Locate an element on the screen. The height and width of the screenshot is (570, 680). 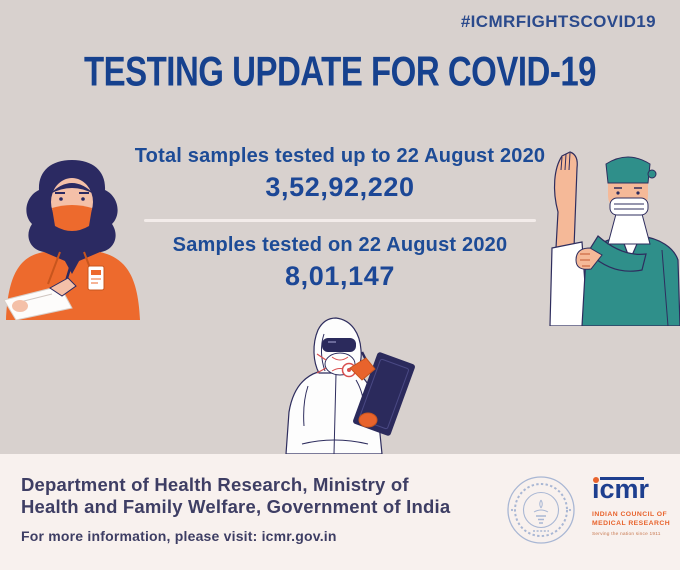
icmr-wordmark-block: icmr is located at coordinates (634, 491).